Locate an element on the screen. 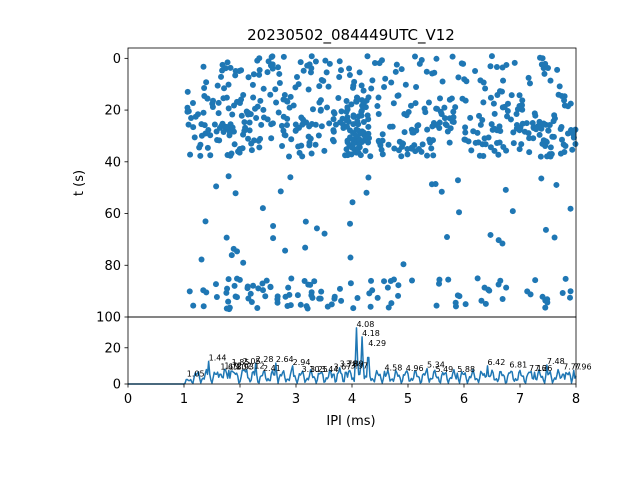  peak-label: 2.12 is located at coordinates (256, 366).